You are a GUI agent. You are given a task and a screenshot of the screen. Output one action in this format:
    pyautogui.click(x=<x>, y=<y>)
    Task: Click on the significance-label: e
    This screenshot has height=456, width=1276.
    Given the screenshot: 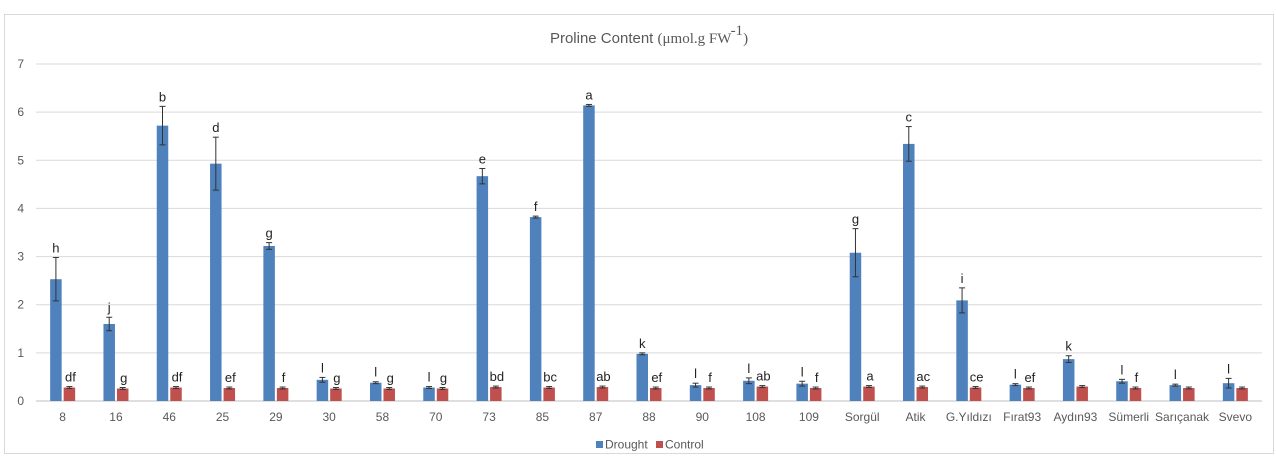 What is the action you would take?
    pyautogui.click(x=482, y=158)
    